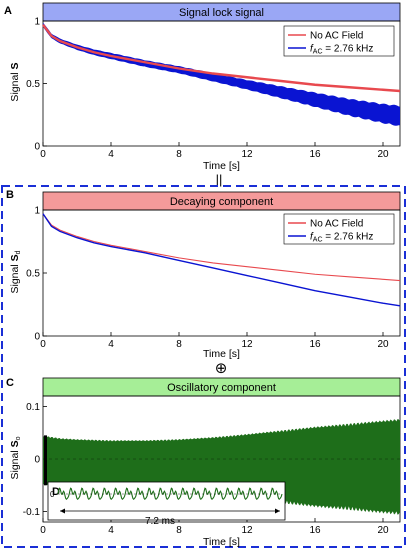 The height and width of the screenshot is (550, 407). I want to click on panel-b-ytick-label: 1, so click(37, 211).